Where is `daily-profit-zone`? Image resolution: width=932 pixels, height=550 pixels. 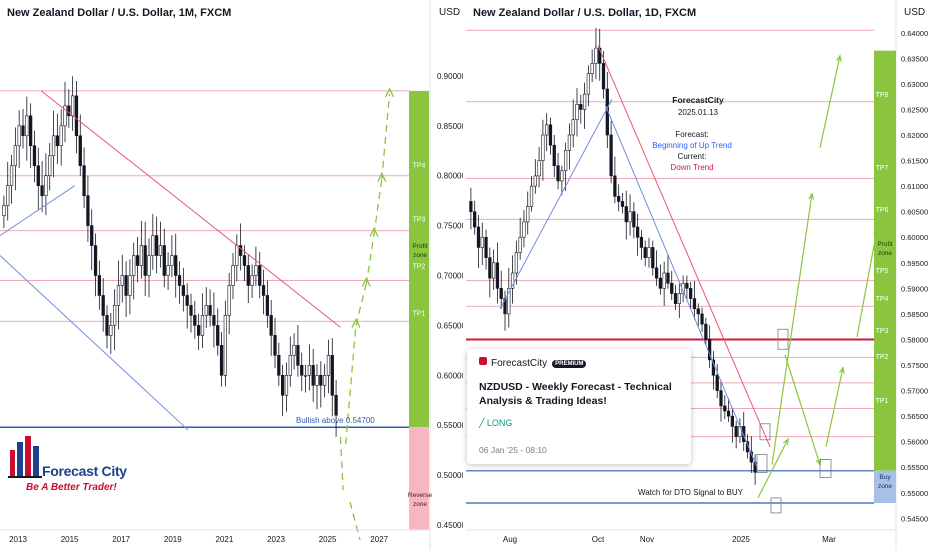 daily-profit-zone is located at coordinates (885, 260).